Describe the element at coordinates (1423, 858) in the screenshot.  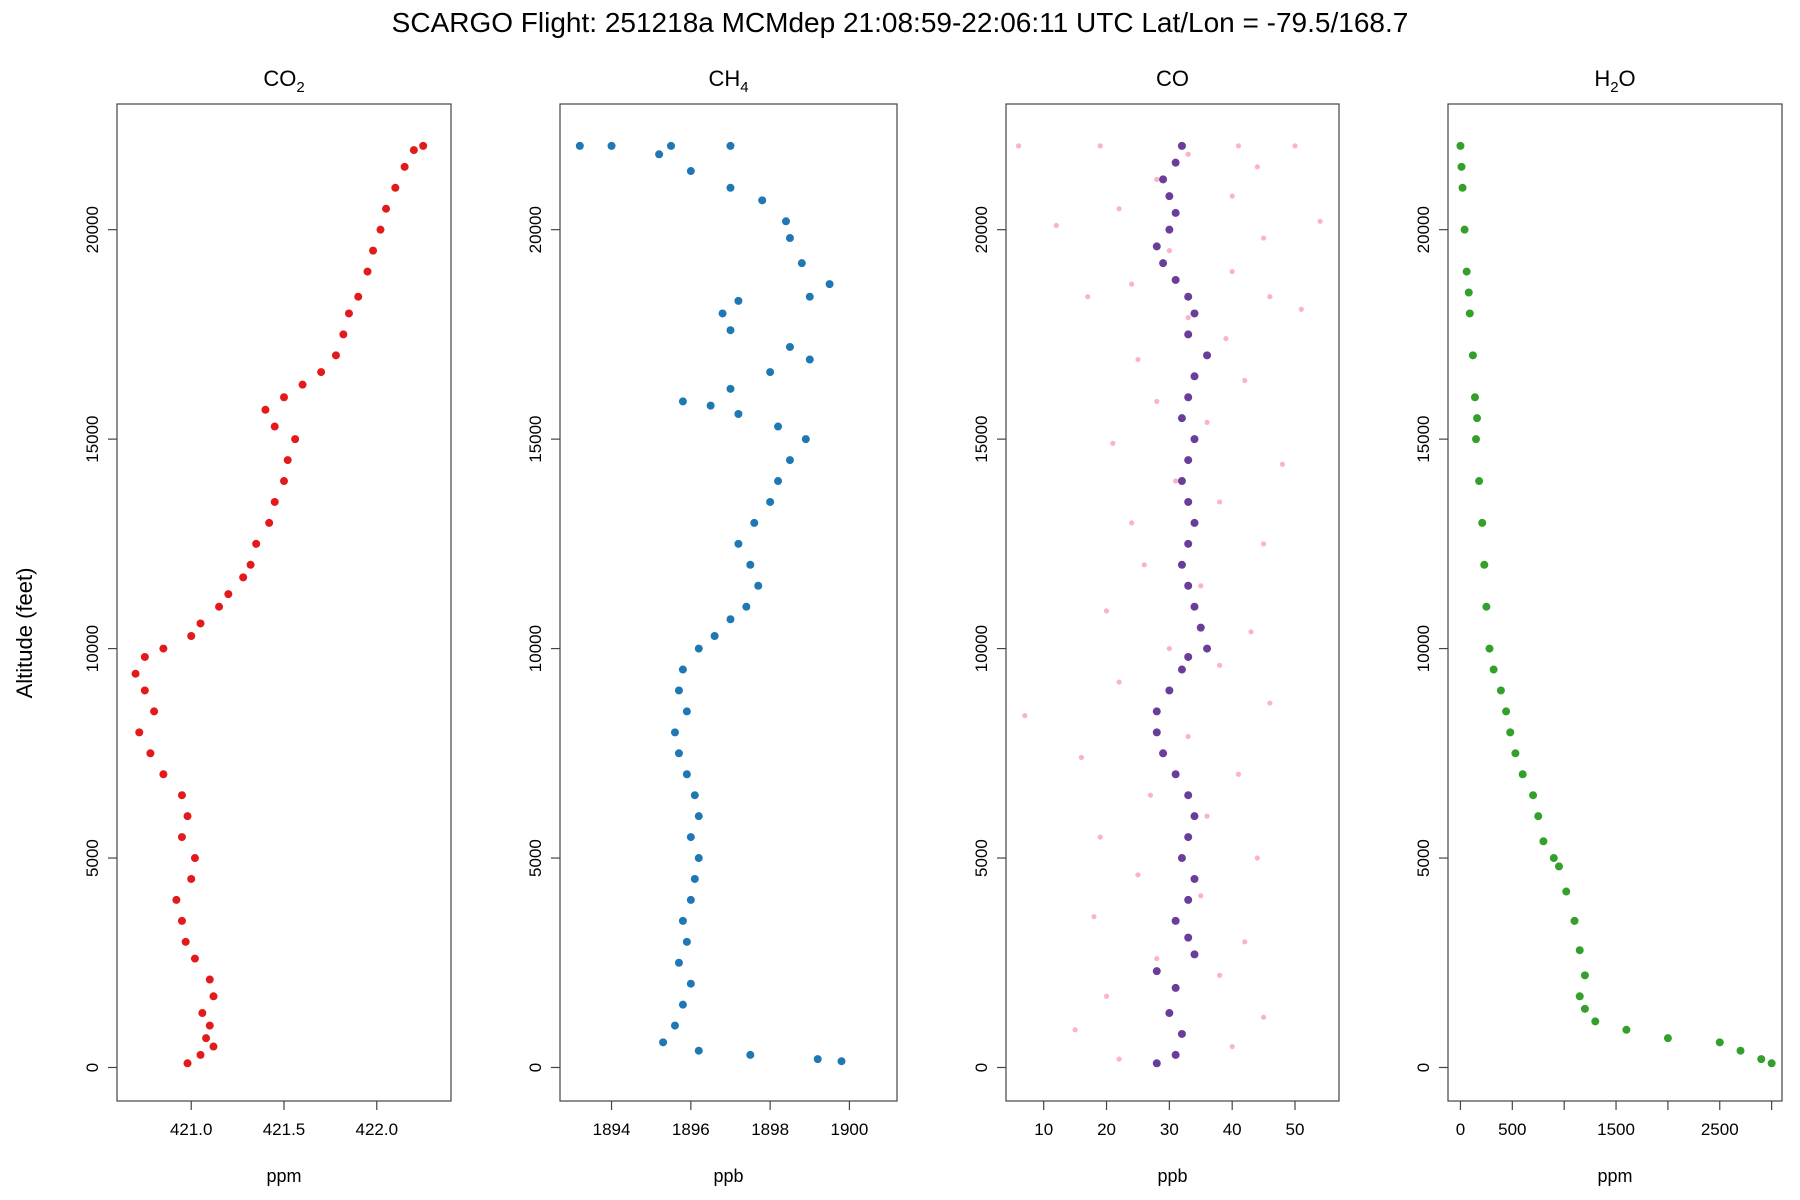
I see `h2o-y-tick-label: 5000` at that location.